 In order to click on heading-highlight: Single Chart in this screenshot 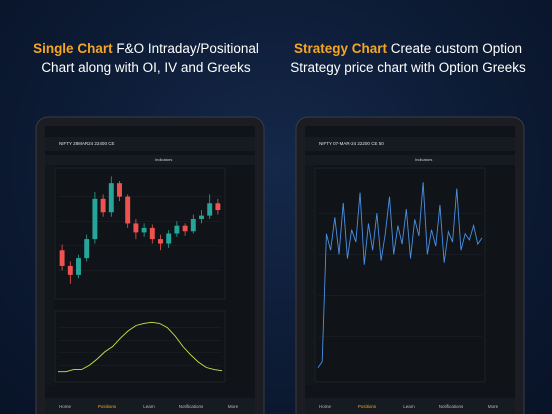, I will do `click(73, 48)`.